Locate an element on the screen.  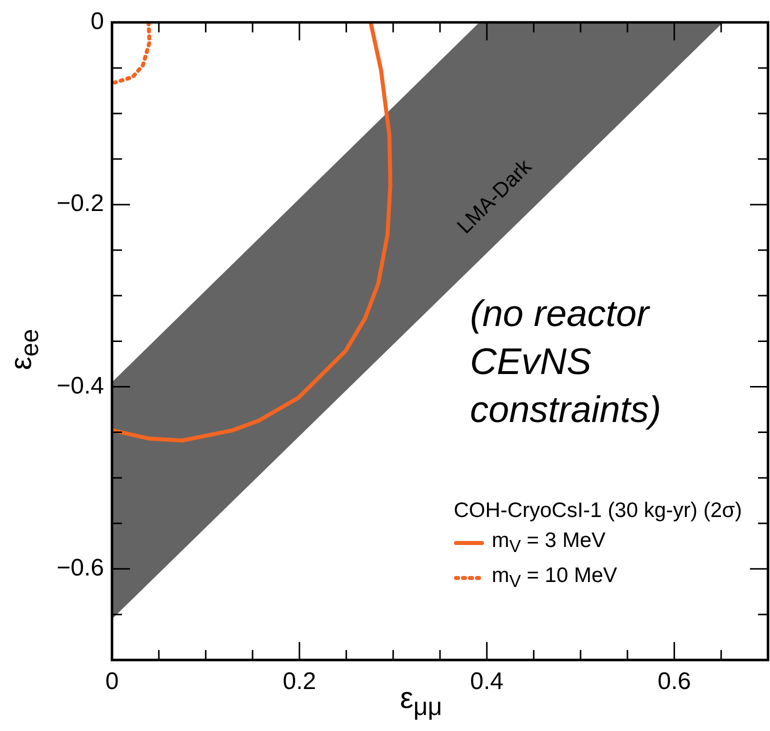
legend-title: COH-CryoCsI-1 (30 kg-yr) (2σ) is located at coordinates (598, 511).